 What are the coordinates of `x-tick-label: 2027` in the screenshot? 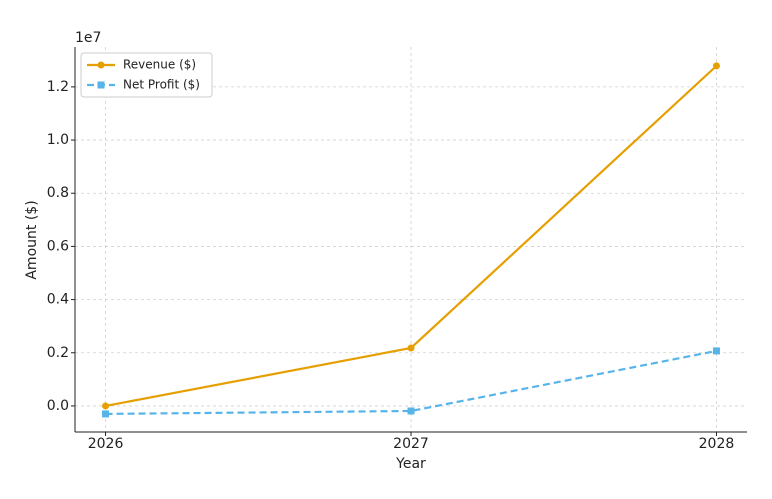 It's located at (411, 444).